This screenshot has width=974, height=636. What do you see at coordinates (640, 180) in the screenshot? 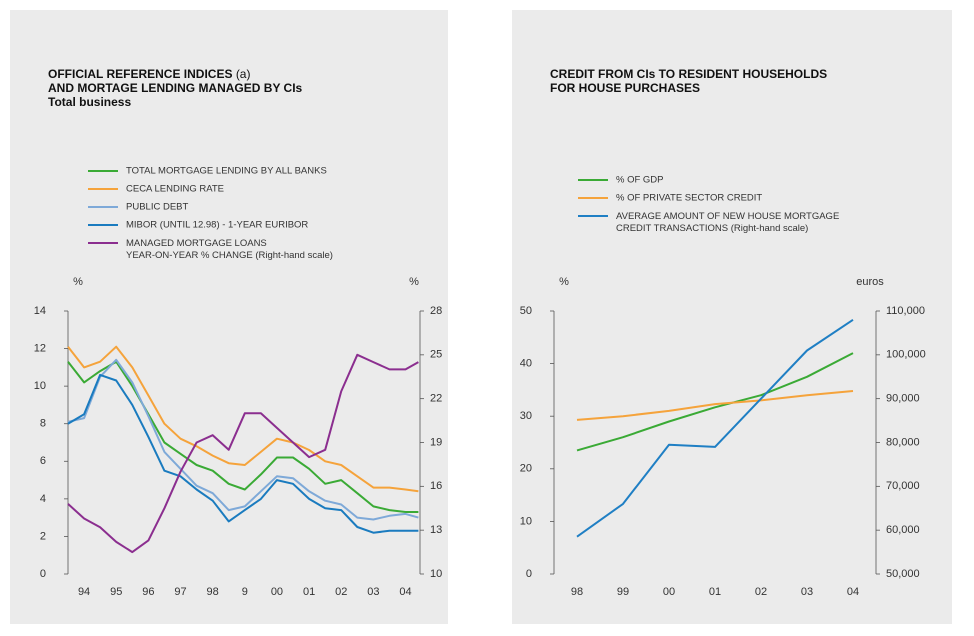
I see `legend-label: % OF GDP` at bounding box center [640, 180].